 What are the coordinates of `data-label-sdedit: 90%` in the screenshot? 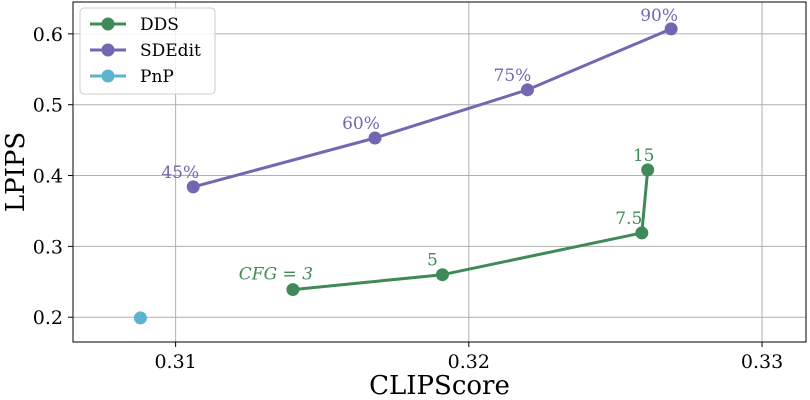 It's located at (659, 16).